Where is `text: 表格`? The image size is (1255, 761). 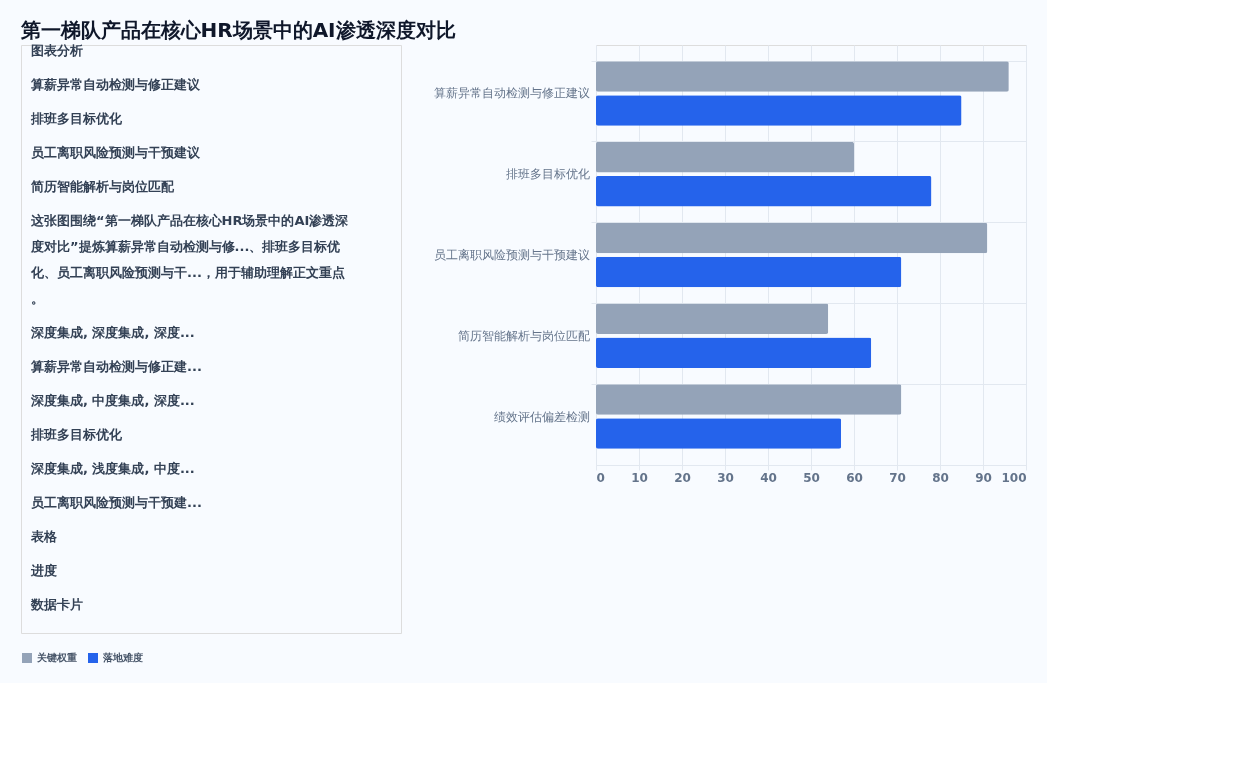
text: 表格 is located at coordinates (44, 536).